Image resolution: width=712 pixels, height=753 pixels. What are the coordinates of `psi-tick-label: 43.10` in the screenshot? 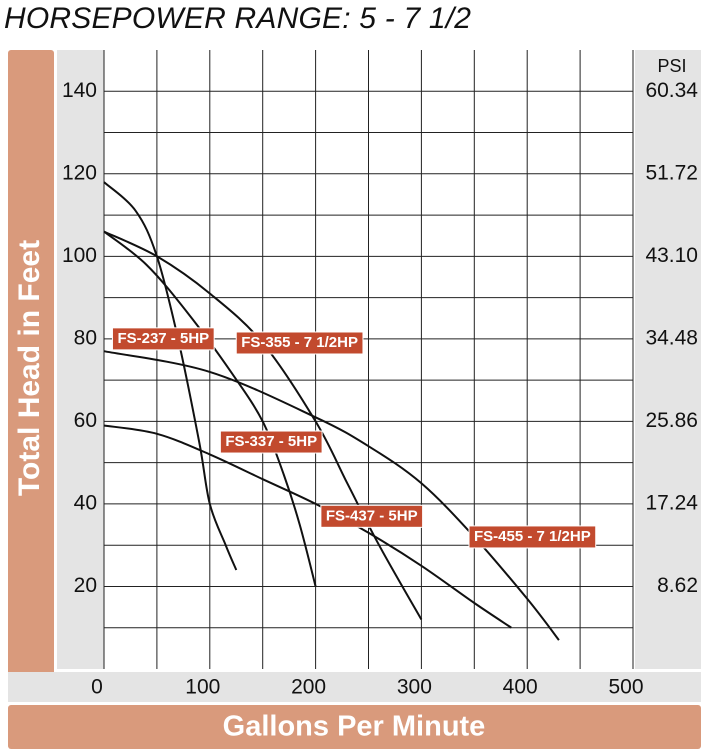 It's located at (671, 255).